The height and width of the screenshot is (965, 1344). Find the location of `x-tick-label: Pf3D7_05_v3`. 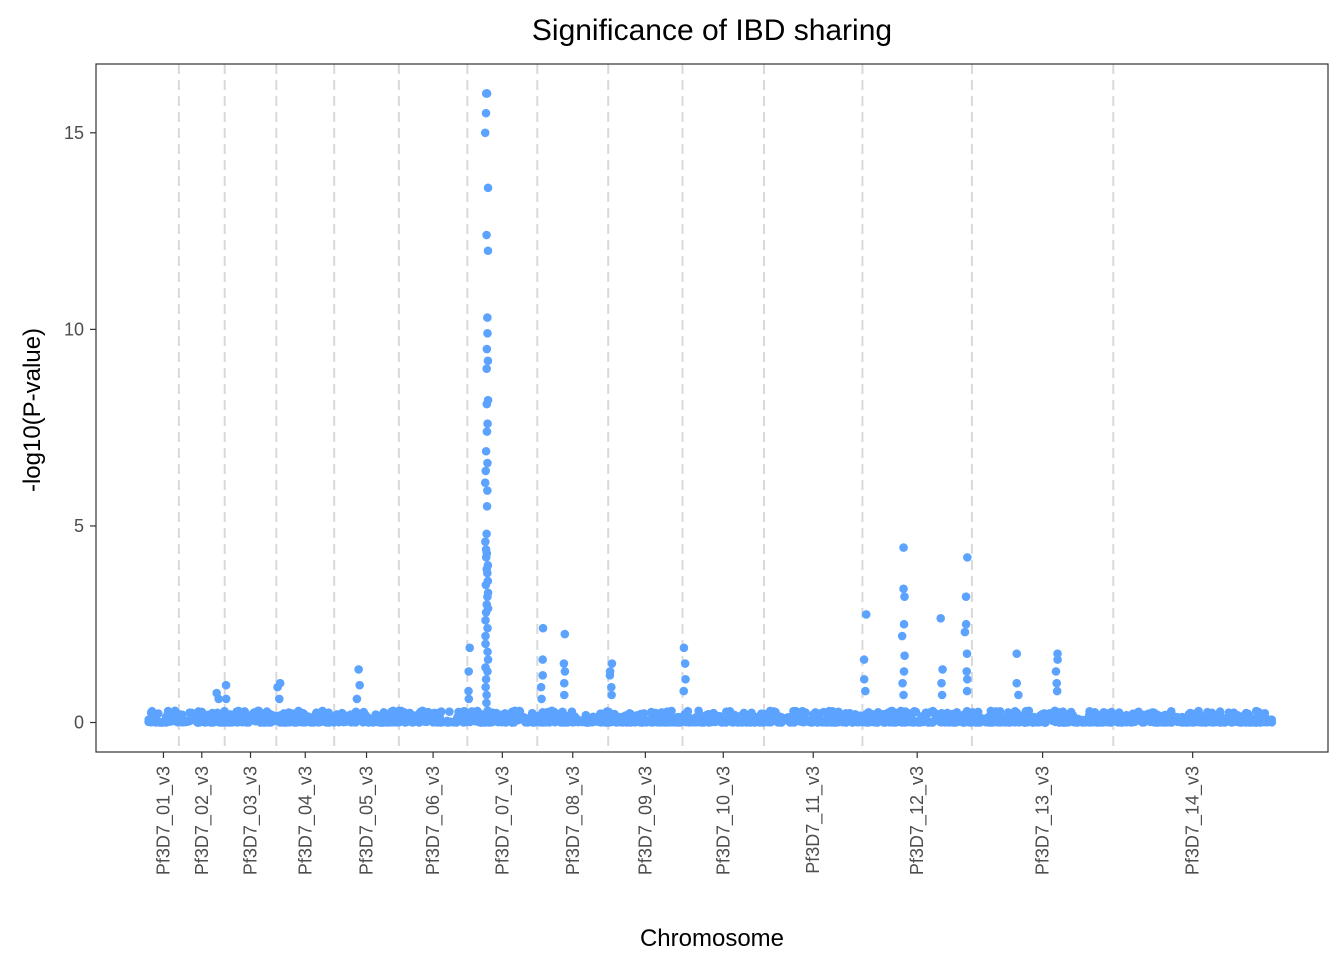

x-tick-label: Pf3D7_05_v3 is located at coordinates (367, 820).